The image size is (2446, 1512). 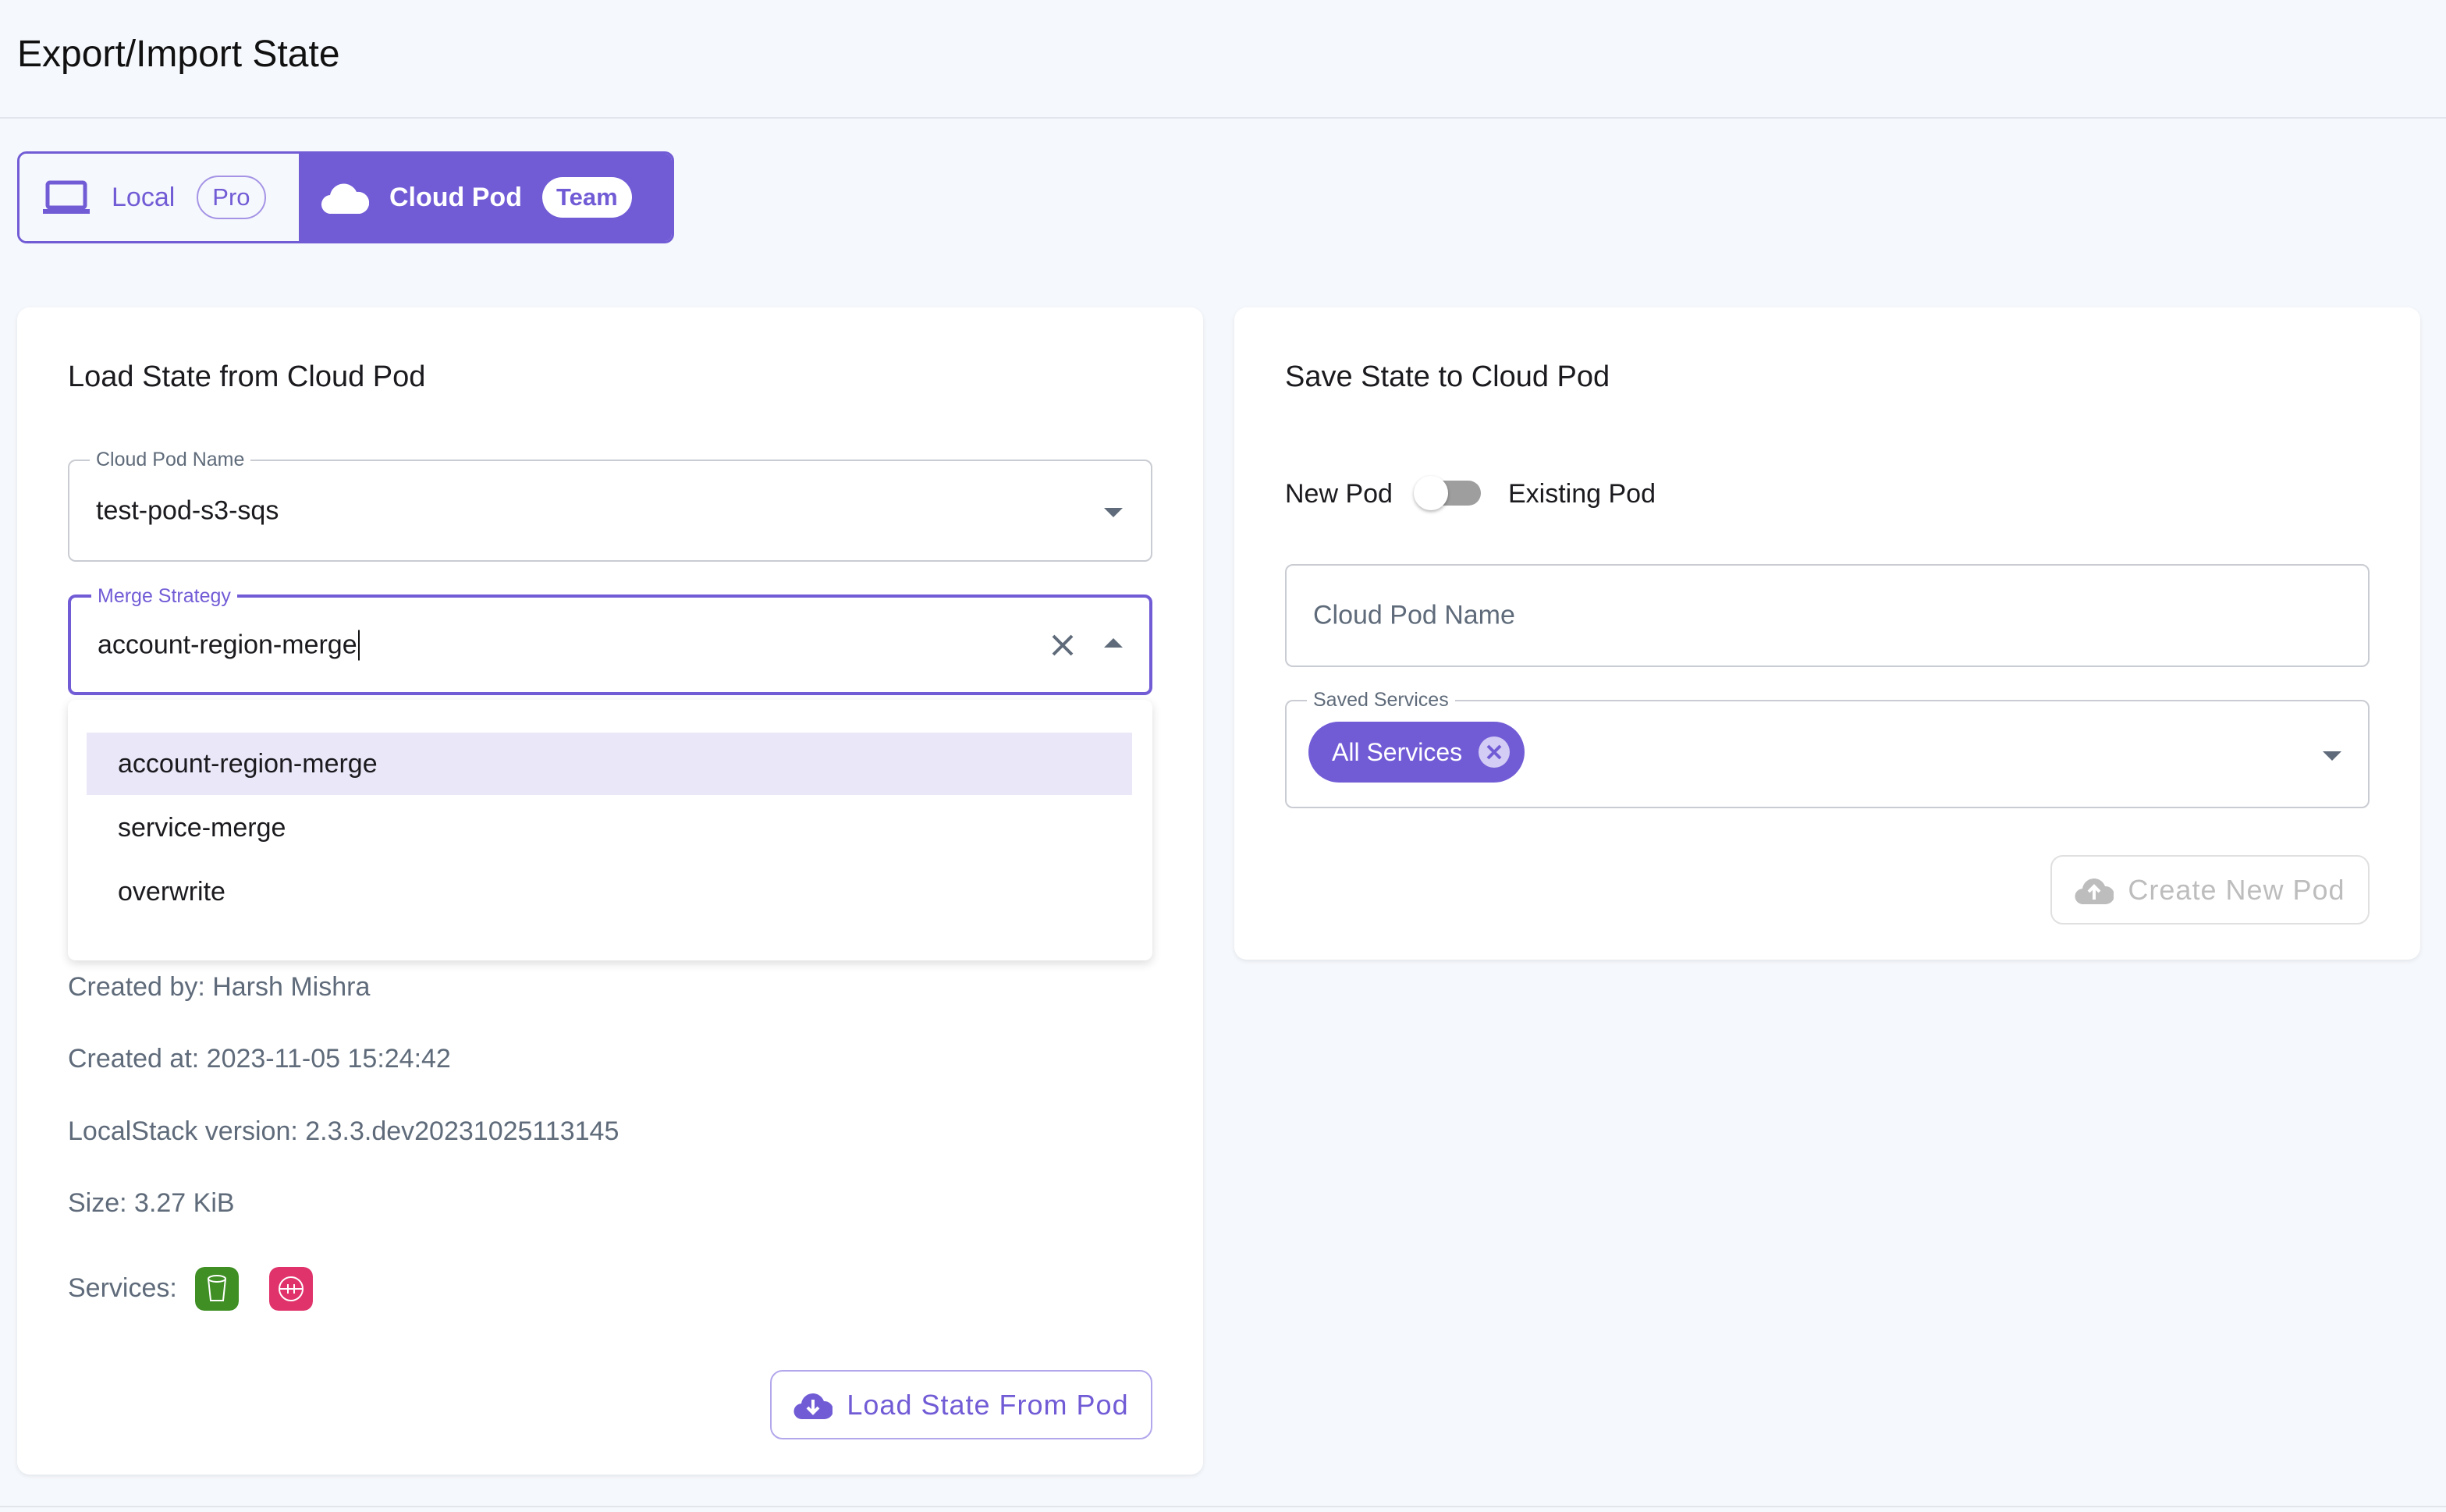 I want to click on chevron-up-icon, so click(x=1113, y=643).